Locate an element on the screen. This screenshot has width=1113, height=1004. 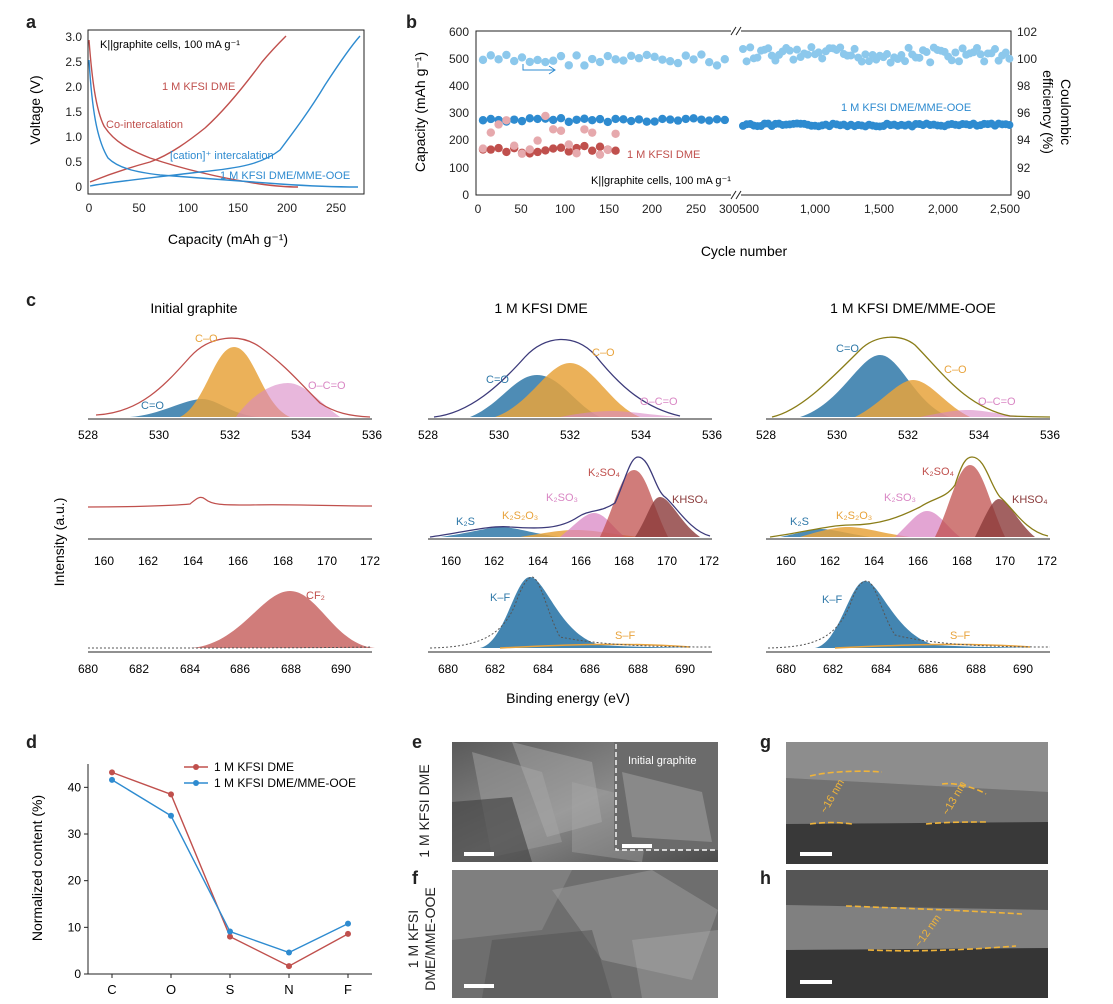
dme-discharge-curve is located at coordinates (193, 113).